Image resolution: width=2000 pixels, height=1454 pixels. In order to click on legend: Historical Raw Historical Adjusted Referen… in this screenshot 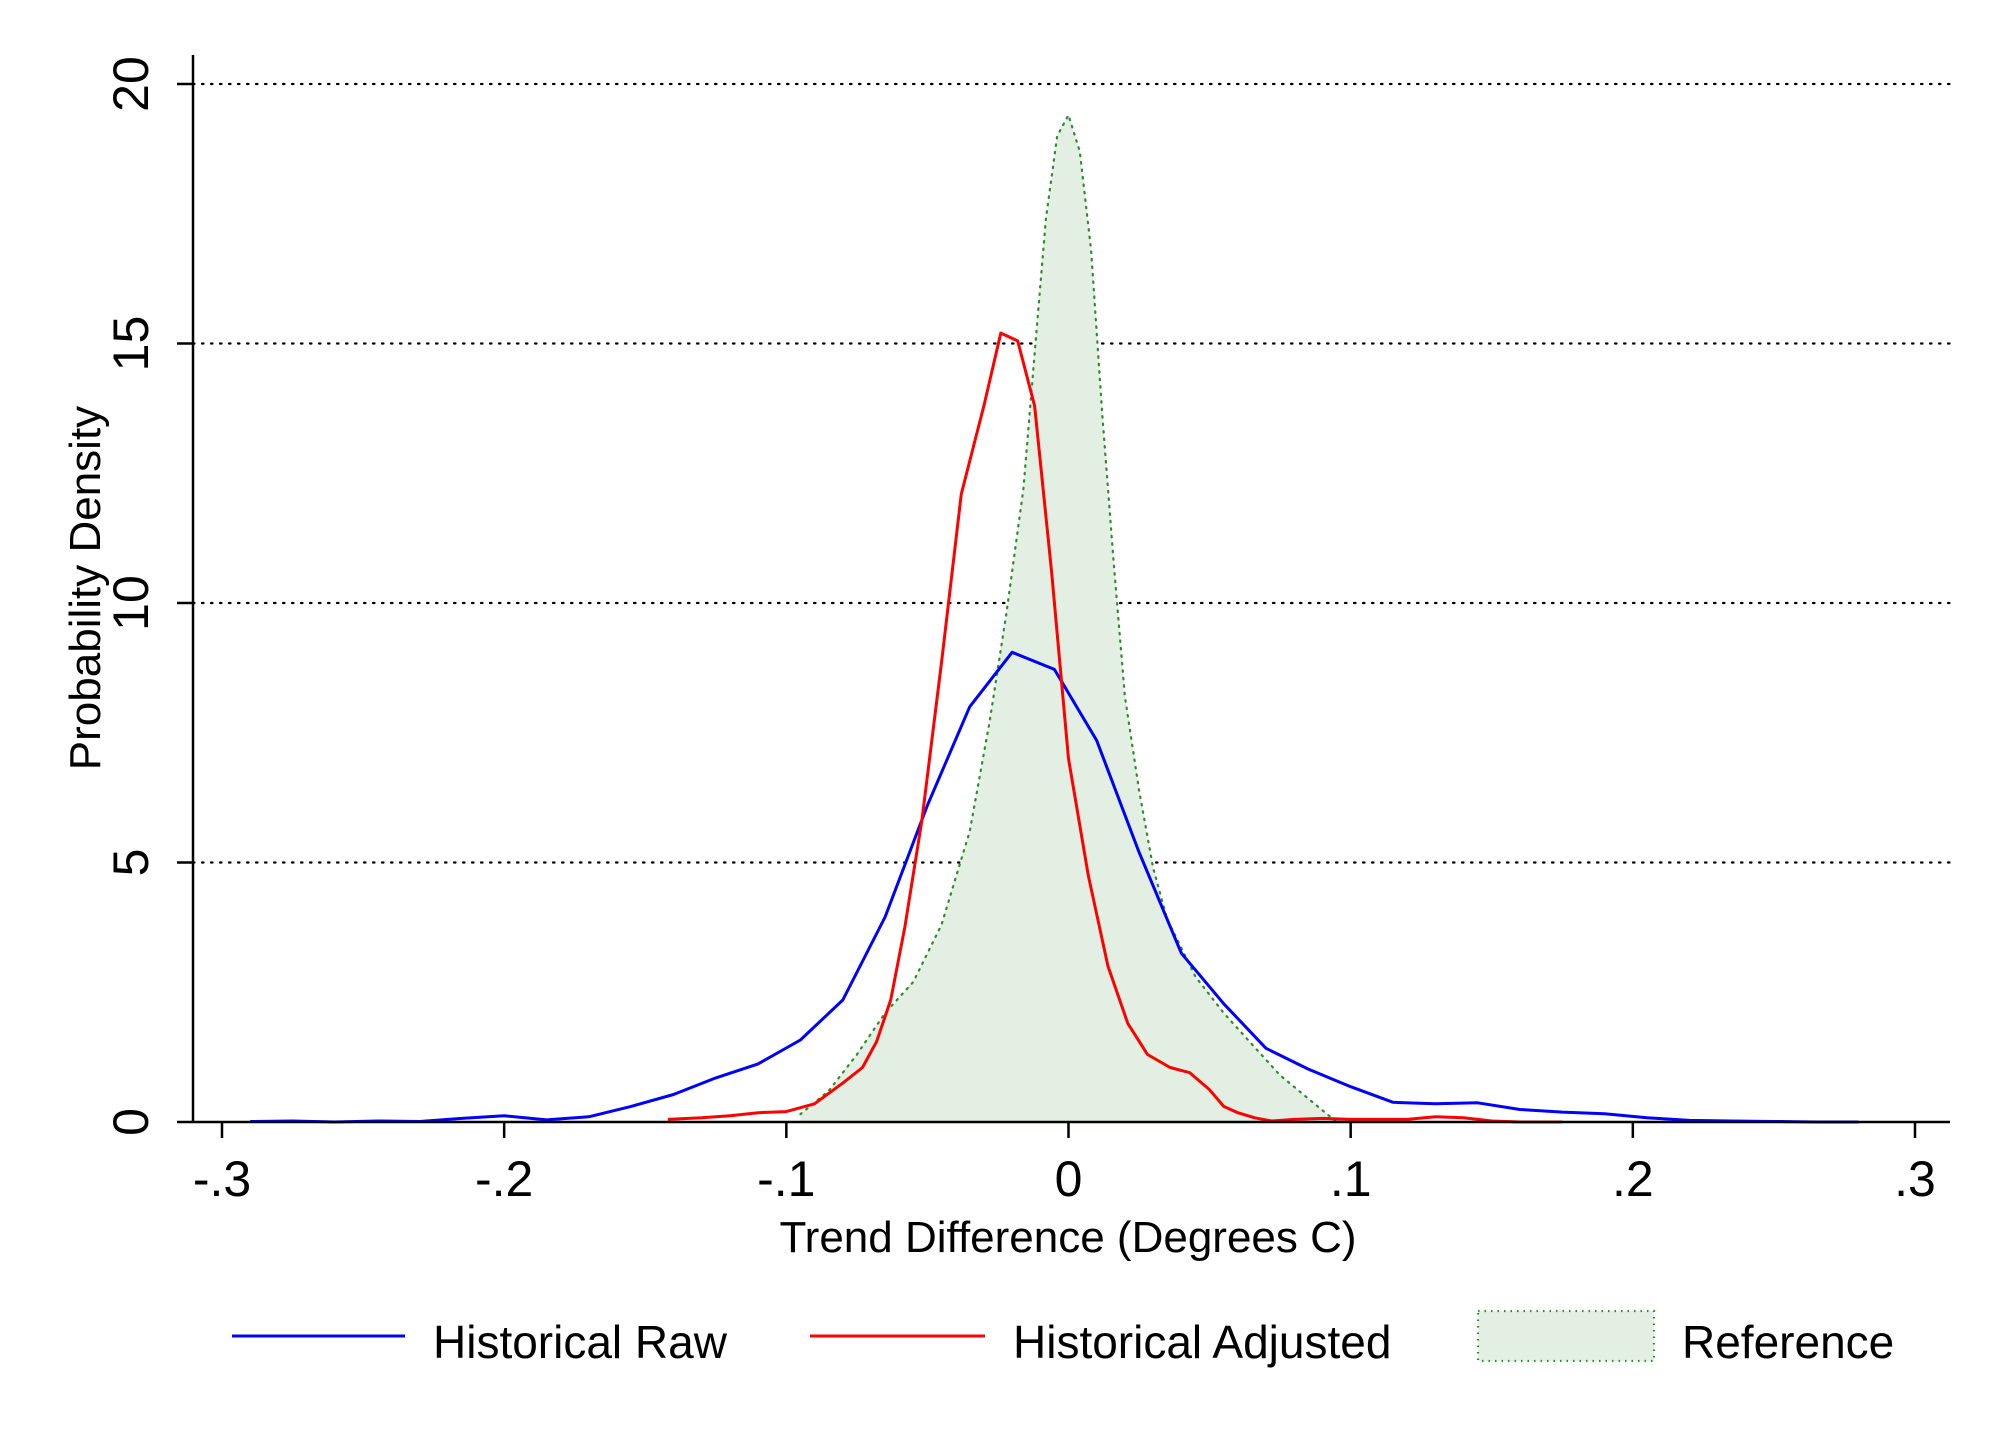, I will do `click(1063, 1338)`.